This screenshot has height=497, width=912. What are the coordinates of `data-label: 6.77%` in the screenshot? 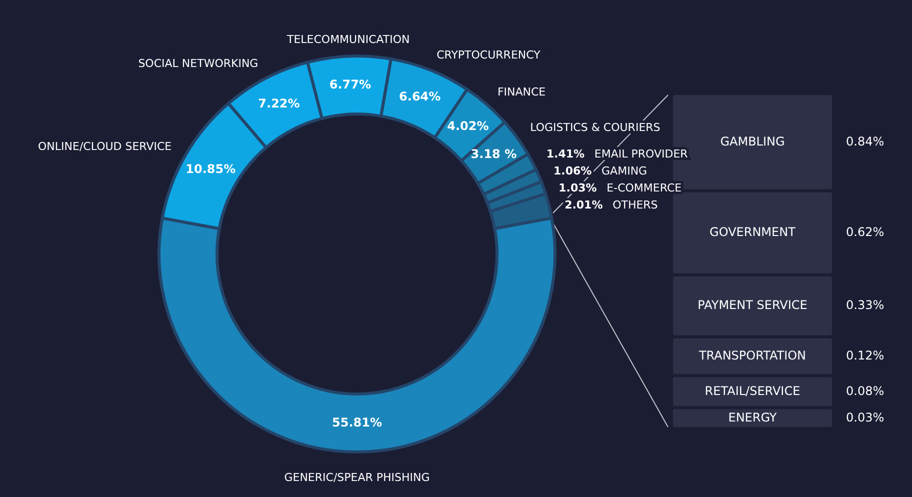 It's located at (350, 84).